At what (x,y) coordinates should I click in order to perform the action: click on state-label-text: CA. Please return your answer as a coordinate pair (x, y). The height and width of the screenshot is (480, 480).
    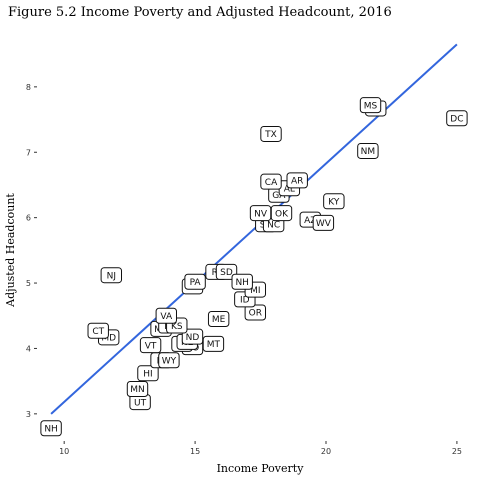
    Looking at the image, I should click on (271, 183).